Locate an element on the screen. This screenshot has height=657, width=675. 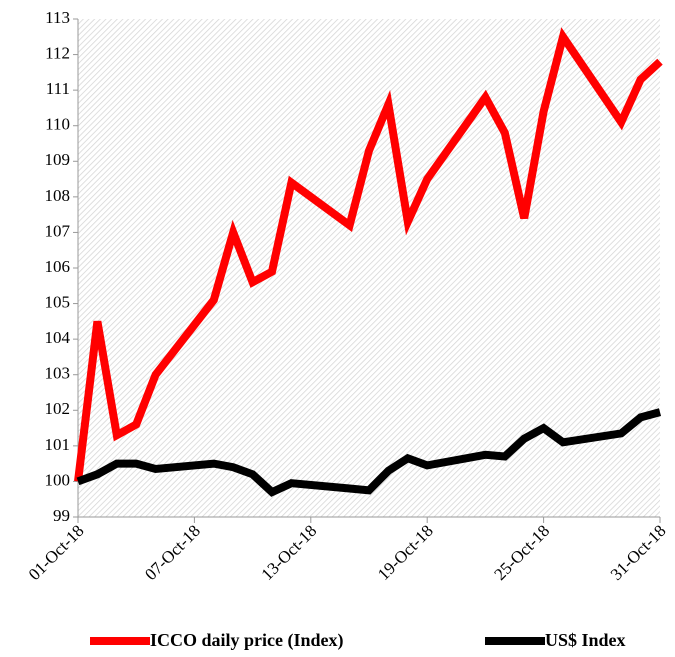
y-tick-label: 100 is located at coordinates (58, 479).